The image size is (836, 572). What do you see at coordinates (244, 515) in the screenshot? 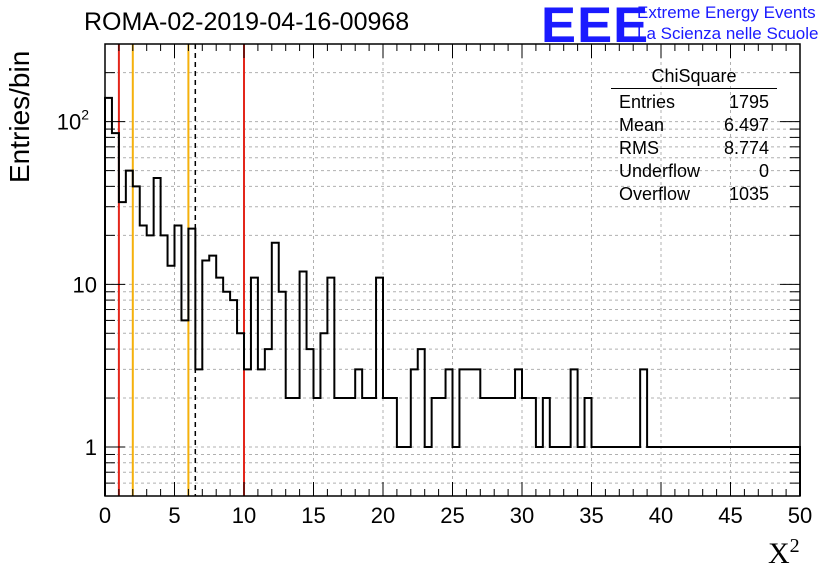
I see `x-tick-label: 10` at bounding box center [244, 515].